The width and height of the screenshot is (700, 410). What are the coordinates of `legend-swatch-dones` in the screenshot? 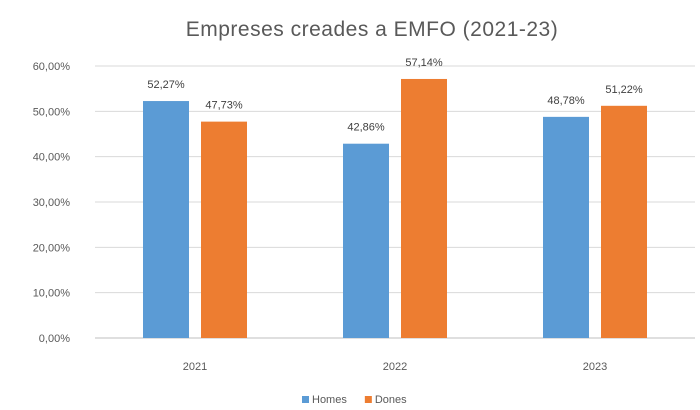 It's located at (368, 399).